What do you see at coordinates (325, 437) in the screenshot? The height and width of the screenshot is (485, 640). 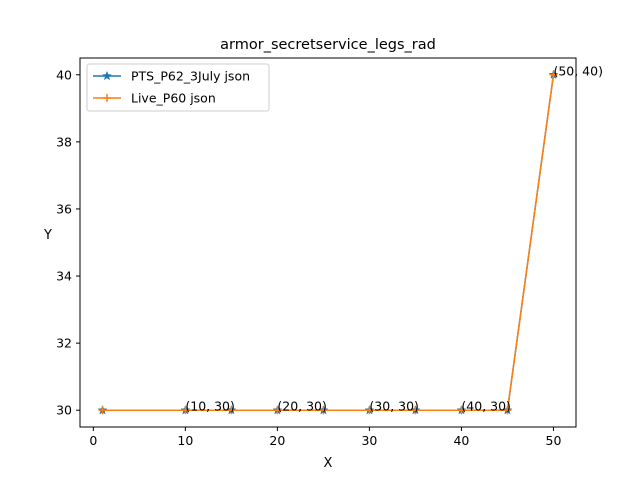 I see `x-axis: 0 10 20 30 40 50` at bounding box center [325, 437].